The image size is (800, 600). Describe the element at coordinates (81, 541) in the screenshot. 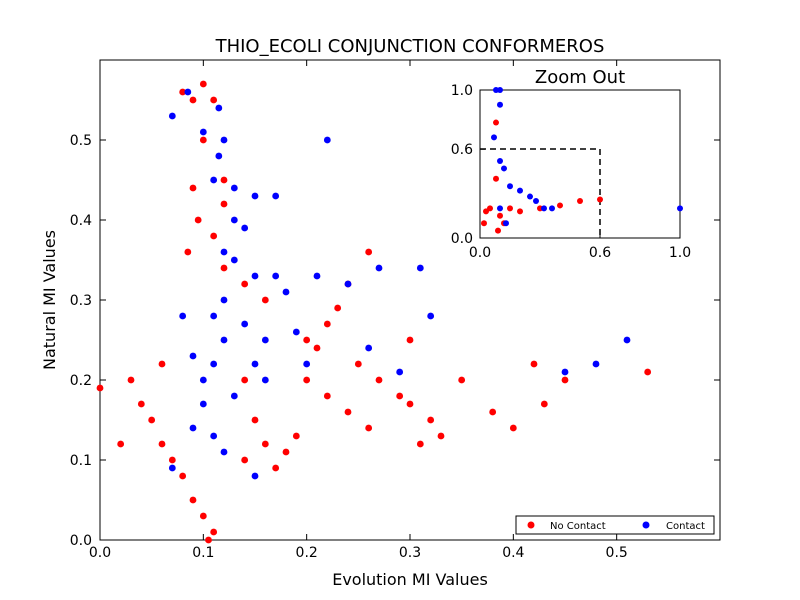

I see `y-tick-label: 0.0` at that location.